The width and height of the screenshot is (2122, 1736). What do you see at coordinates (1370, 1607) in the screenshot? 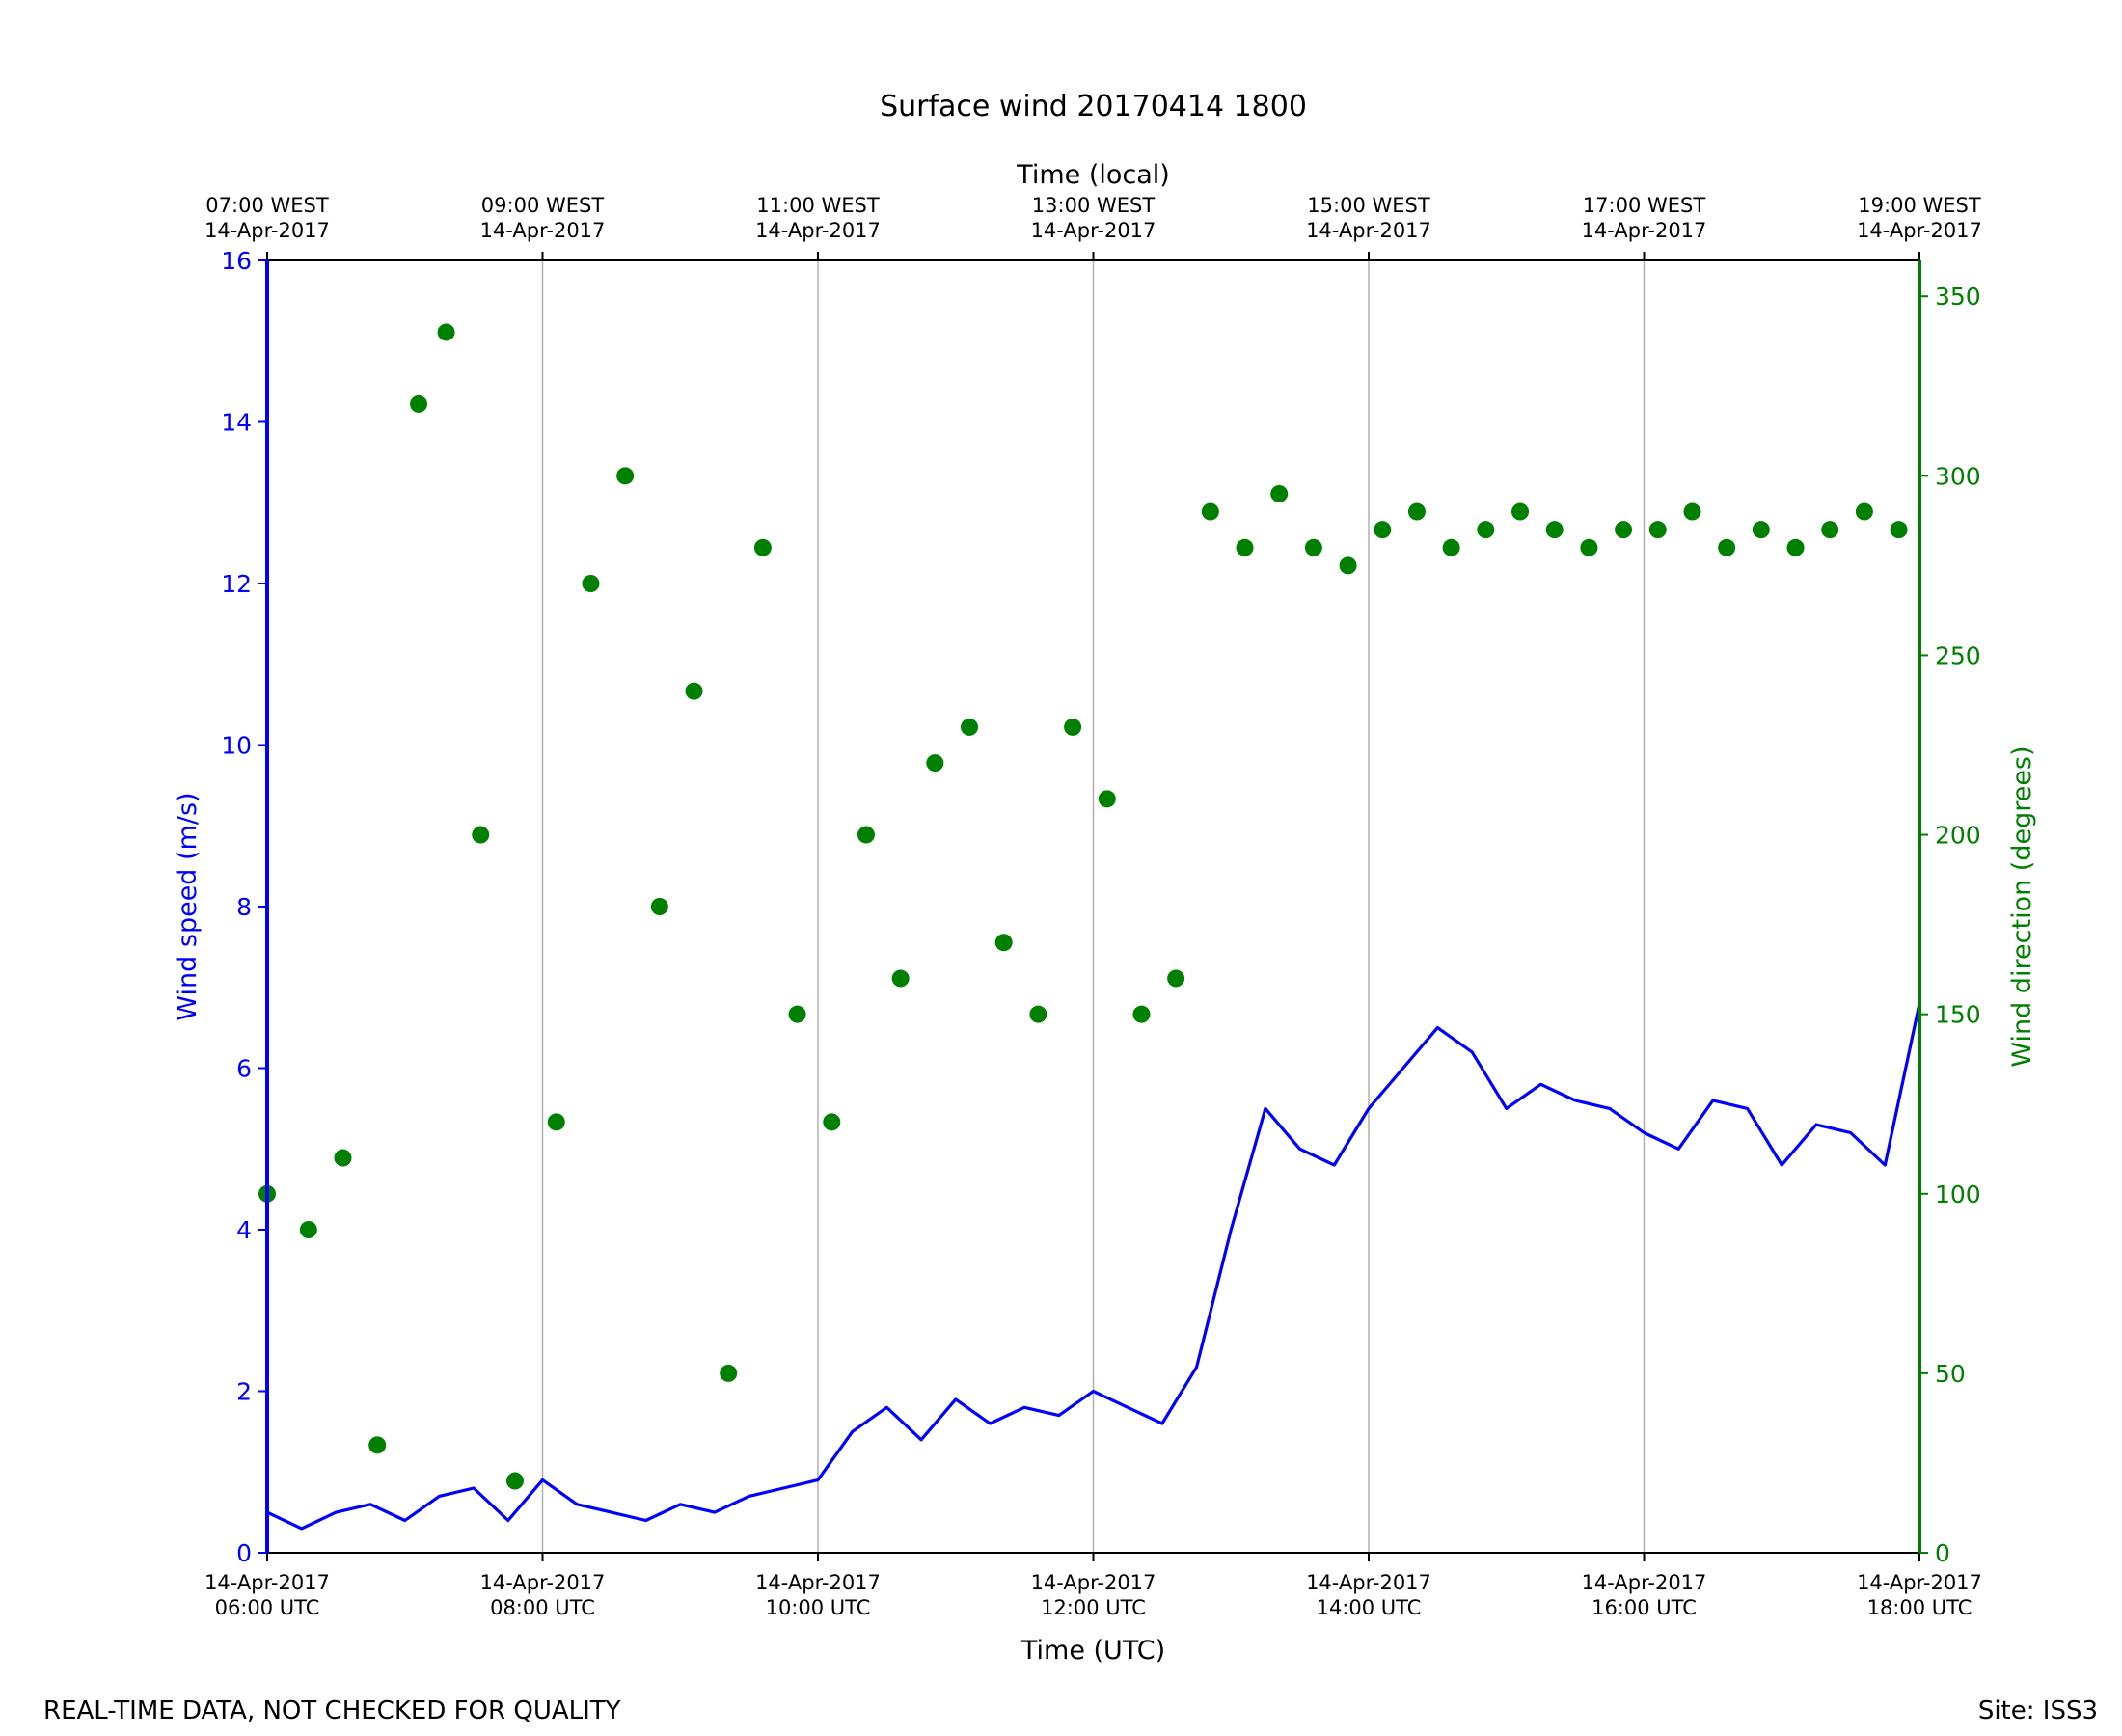
I see `bottom-tick-time: 14:00 UTC` at bounding box center [1370, 1607].